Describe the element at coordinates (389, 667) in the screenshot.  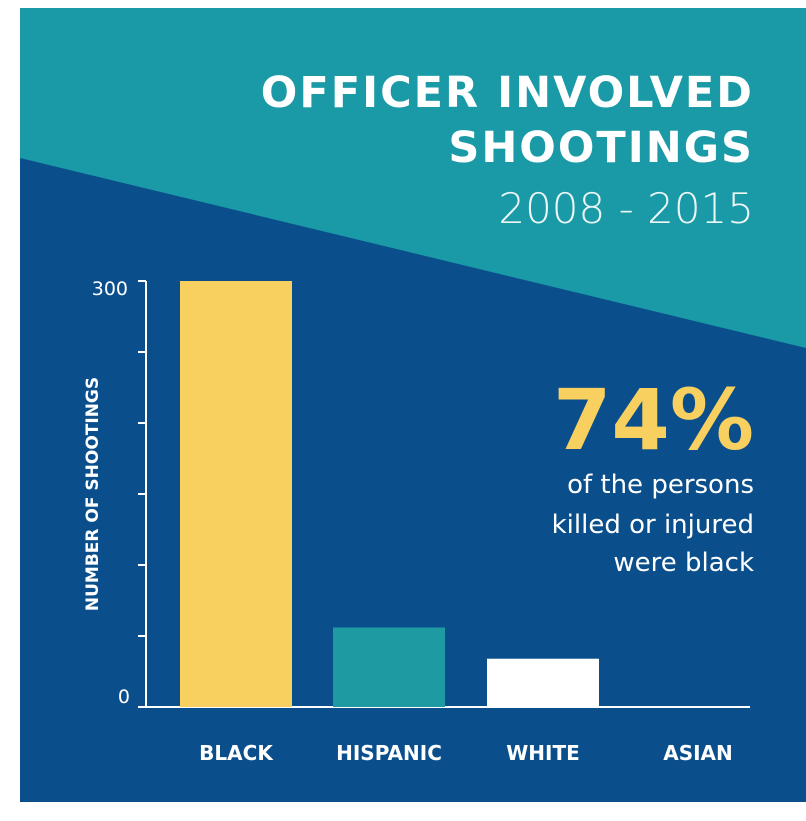
I see `bar-hispanic` at that location.